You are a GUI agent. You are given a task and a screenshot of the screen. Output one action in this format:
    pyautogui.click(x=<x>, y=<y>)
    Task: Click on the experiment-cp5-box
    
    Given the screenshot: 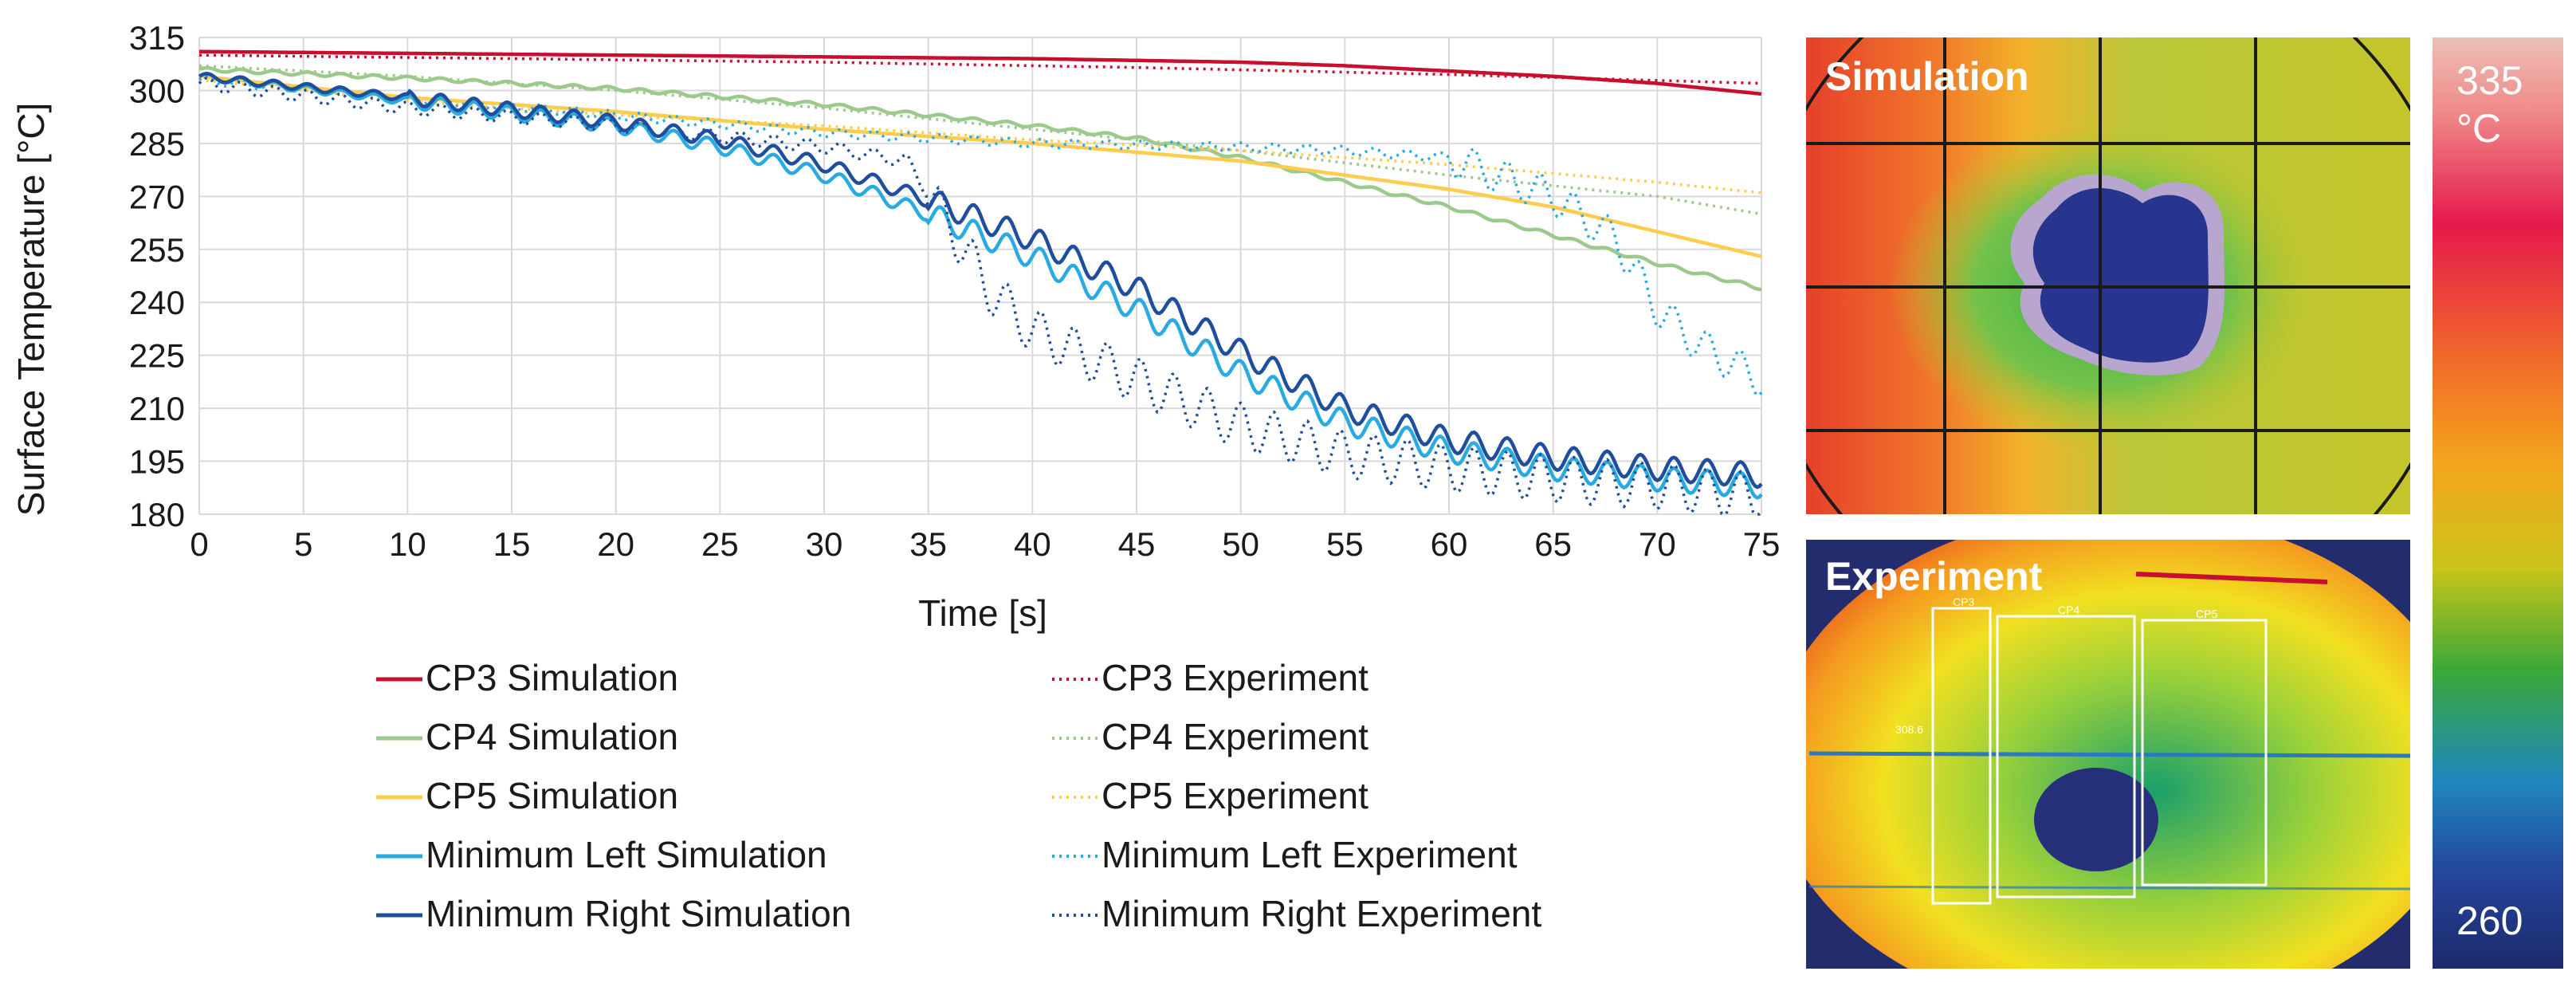 What is the action you would take?
    pyautogui.click(x=2204, y=753)
    